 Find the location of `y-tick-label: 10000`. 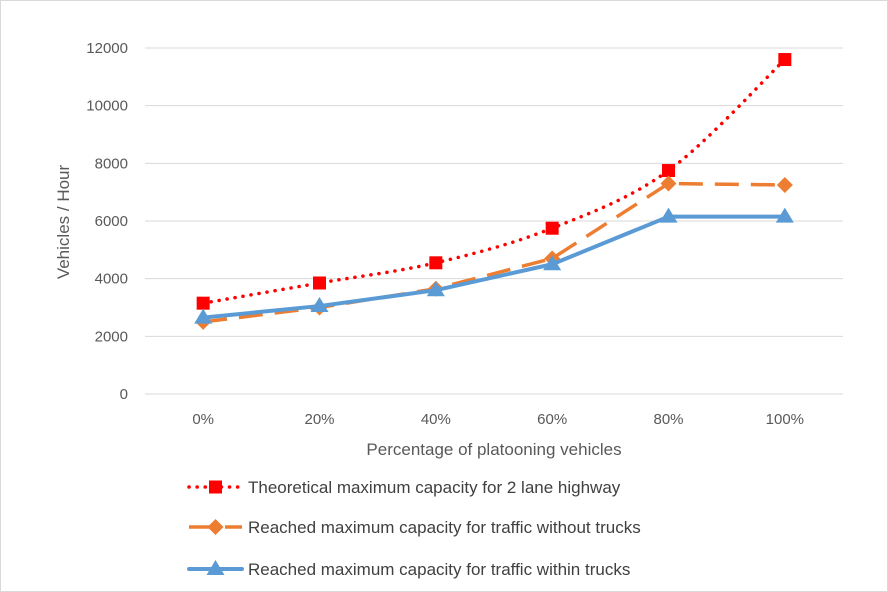

y-tick-label: 10000 is located at coordinates (107, 106).